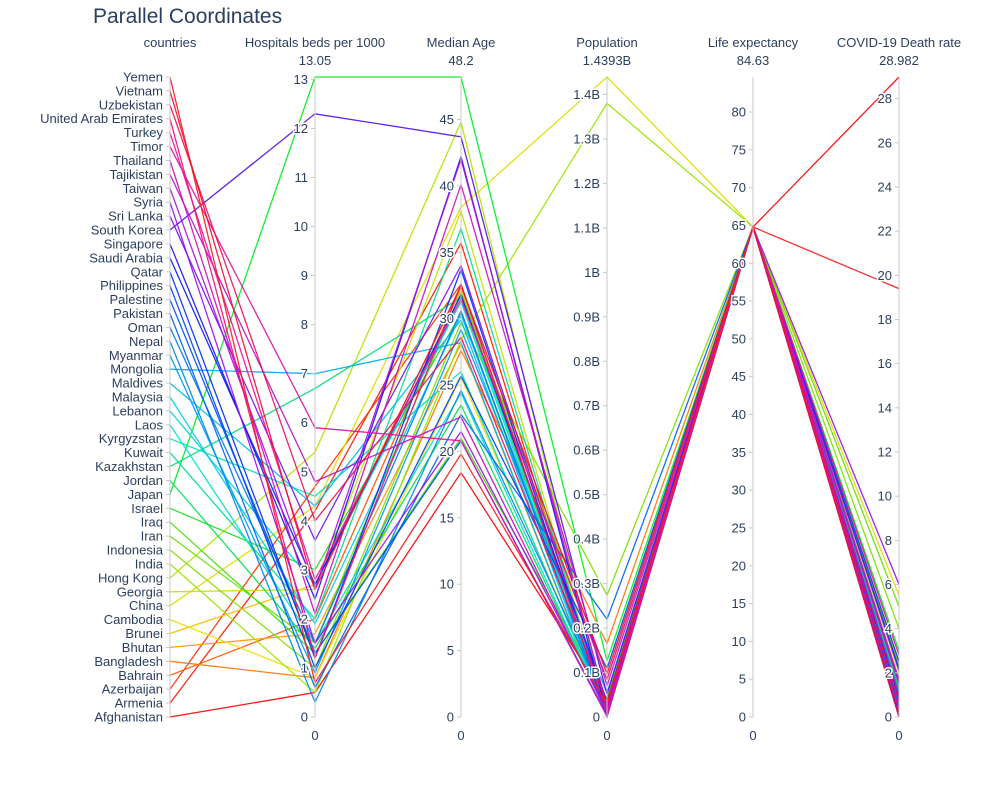 This screenshot has width=983, height=800. Describe the element at coordinates (888, 540) in the screenshot. I see `tick-label: 8` at that location.